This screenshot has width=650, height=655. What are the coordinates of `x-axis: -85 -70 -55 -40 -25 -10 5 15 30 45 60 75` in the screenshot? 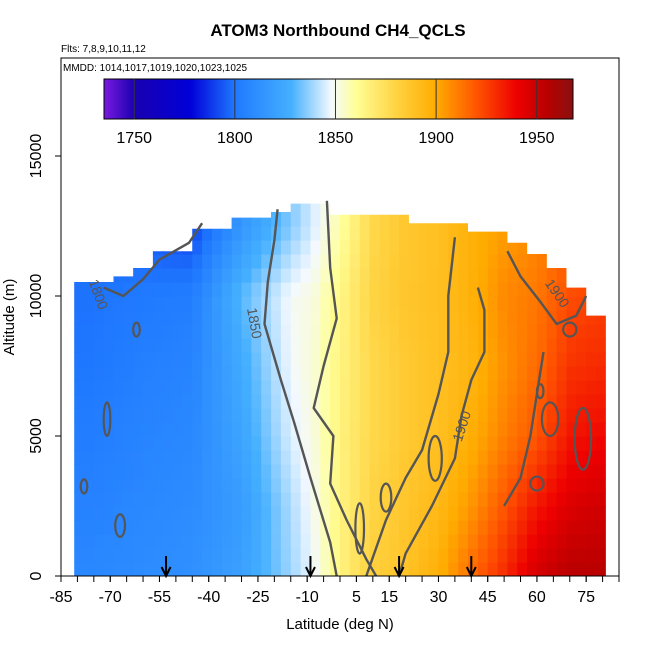 It's located at (334, 590).